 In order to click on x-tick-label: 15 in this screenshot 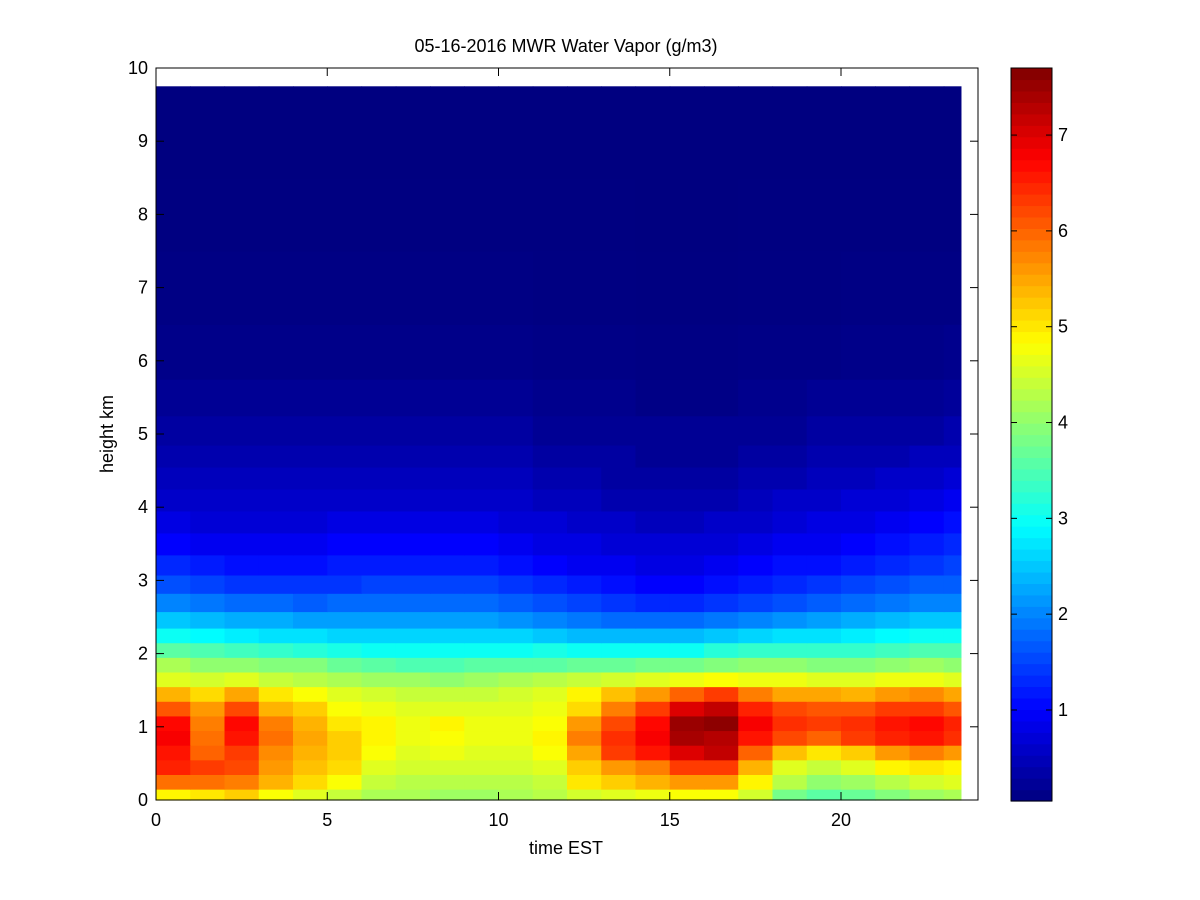, I will do `click(670, 820)`.